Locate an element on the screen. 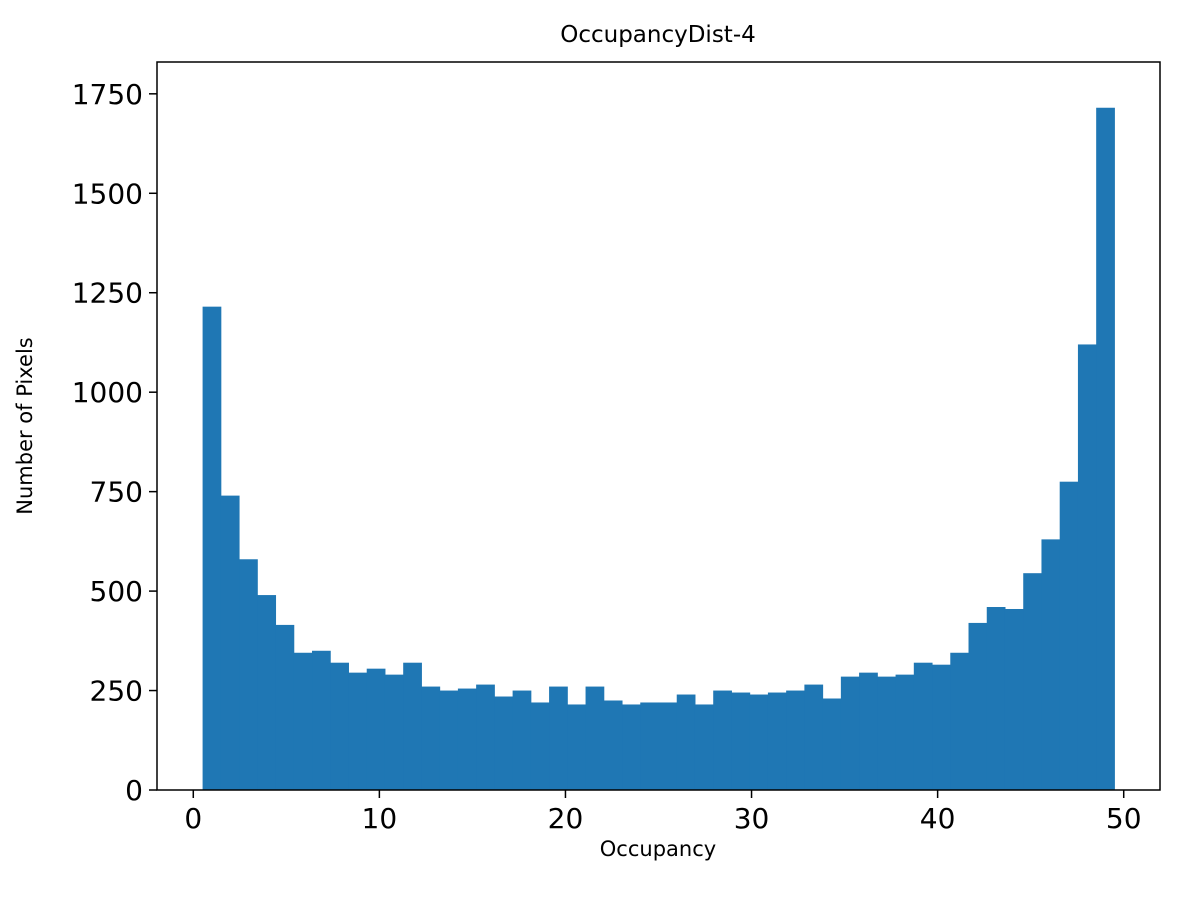  y-tick-label: 1000 is located at coordinates (107, 392).